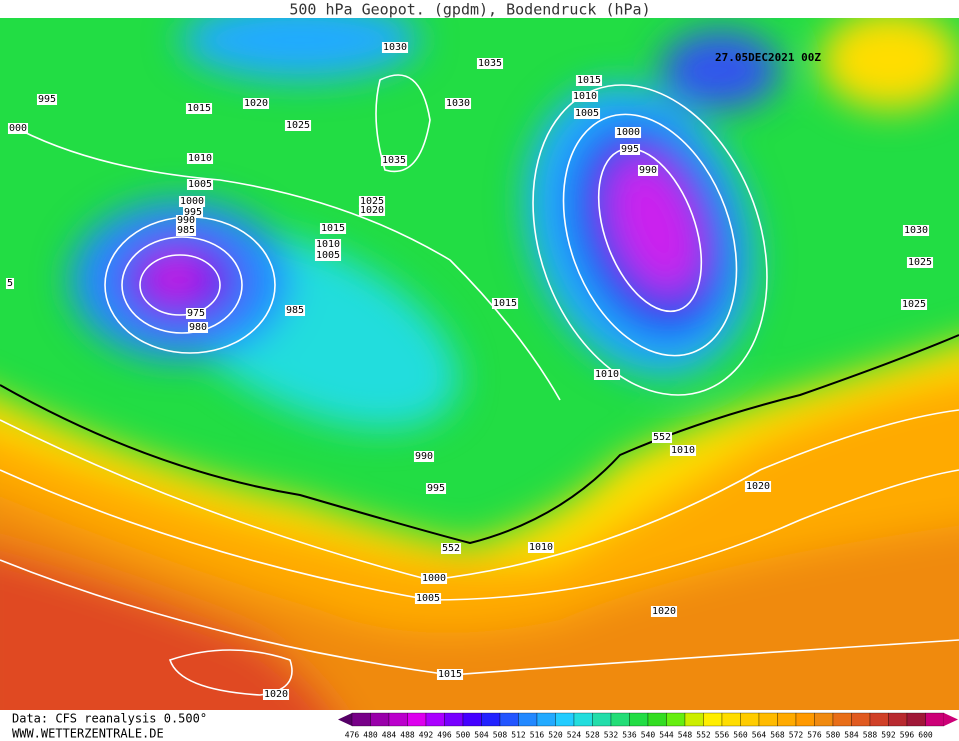 Image resolution: width=959 pixels, height=741 pixels. Describe the element at coordinates (574, 735) in the screenshot. I see `scale-label: 524` at that location.